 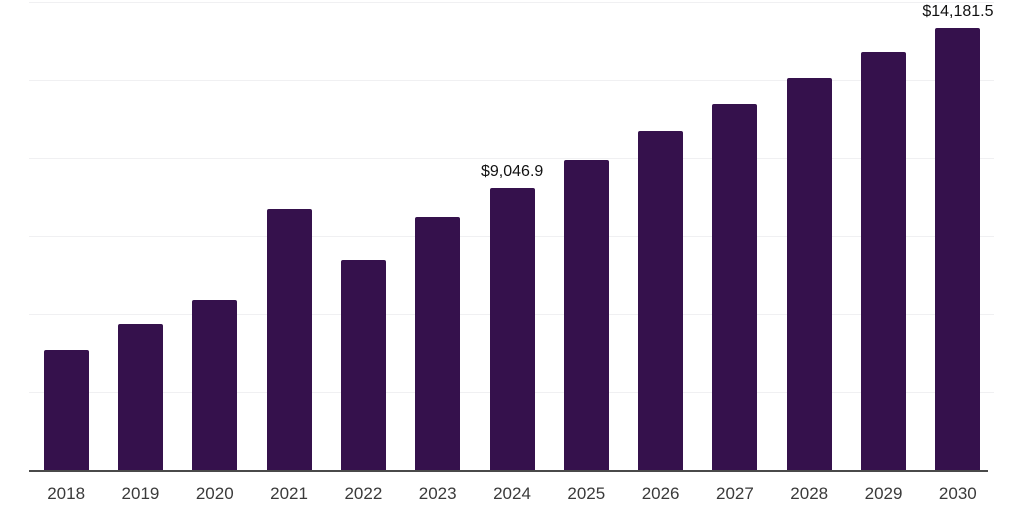 I want to click on x-axis-label-2019: 2019, so click(x=140, y=493).